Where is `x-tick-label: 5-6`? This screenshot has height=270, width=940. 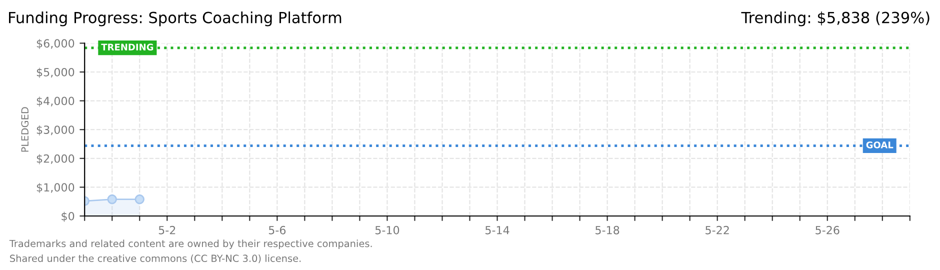 x-tick-label: 5-6 is located at coordinates (277, 230).